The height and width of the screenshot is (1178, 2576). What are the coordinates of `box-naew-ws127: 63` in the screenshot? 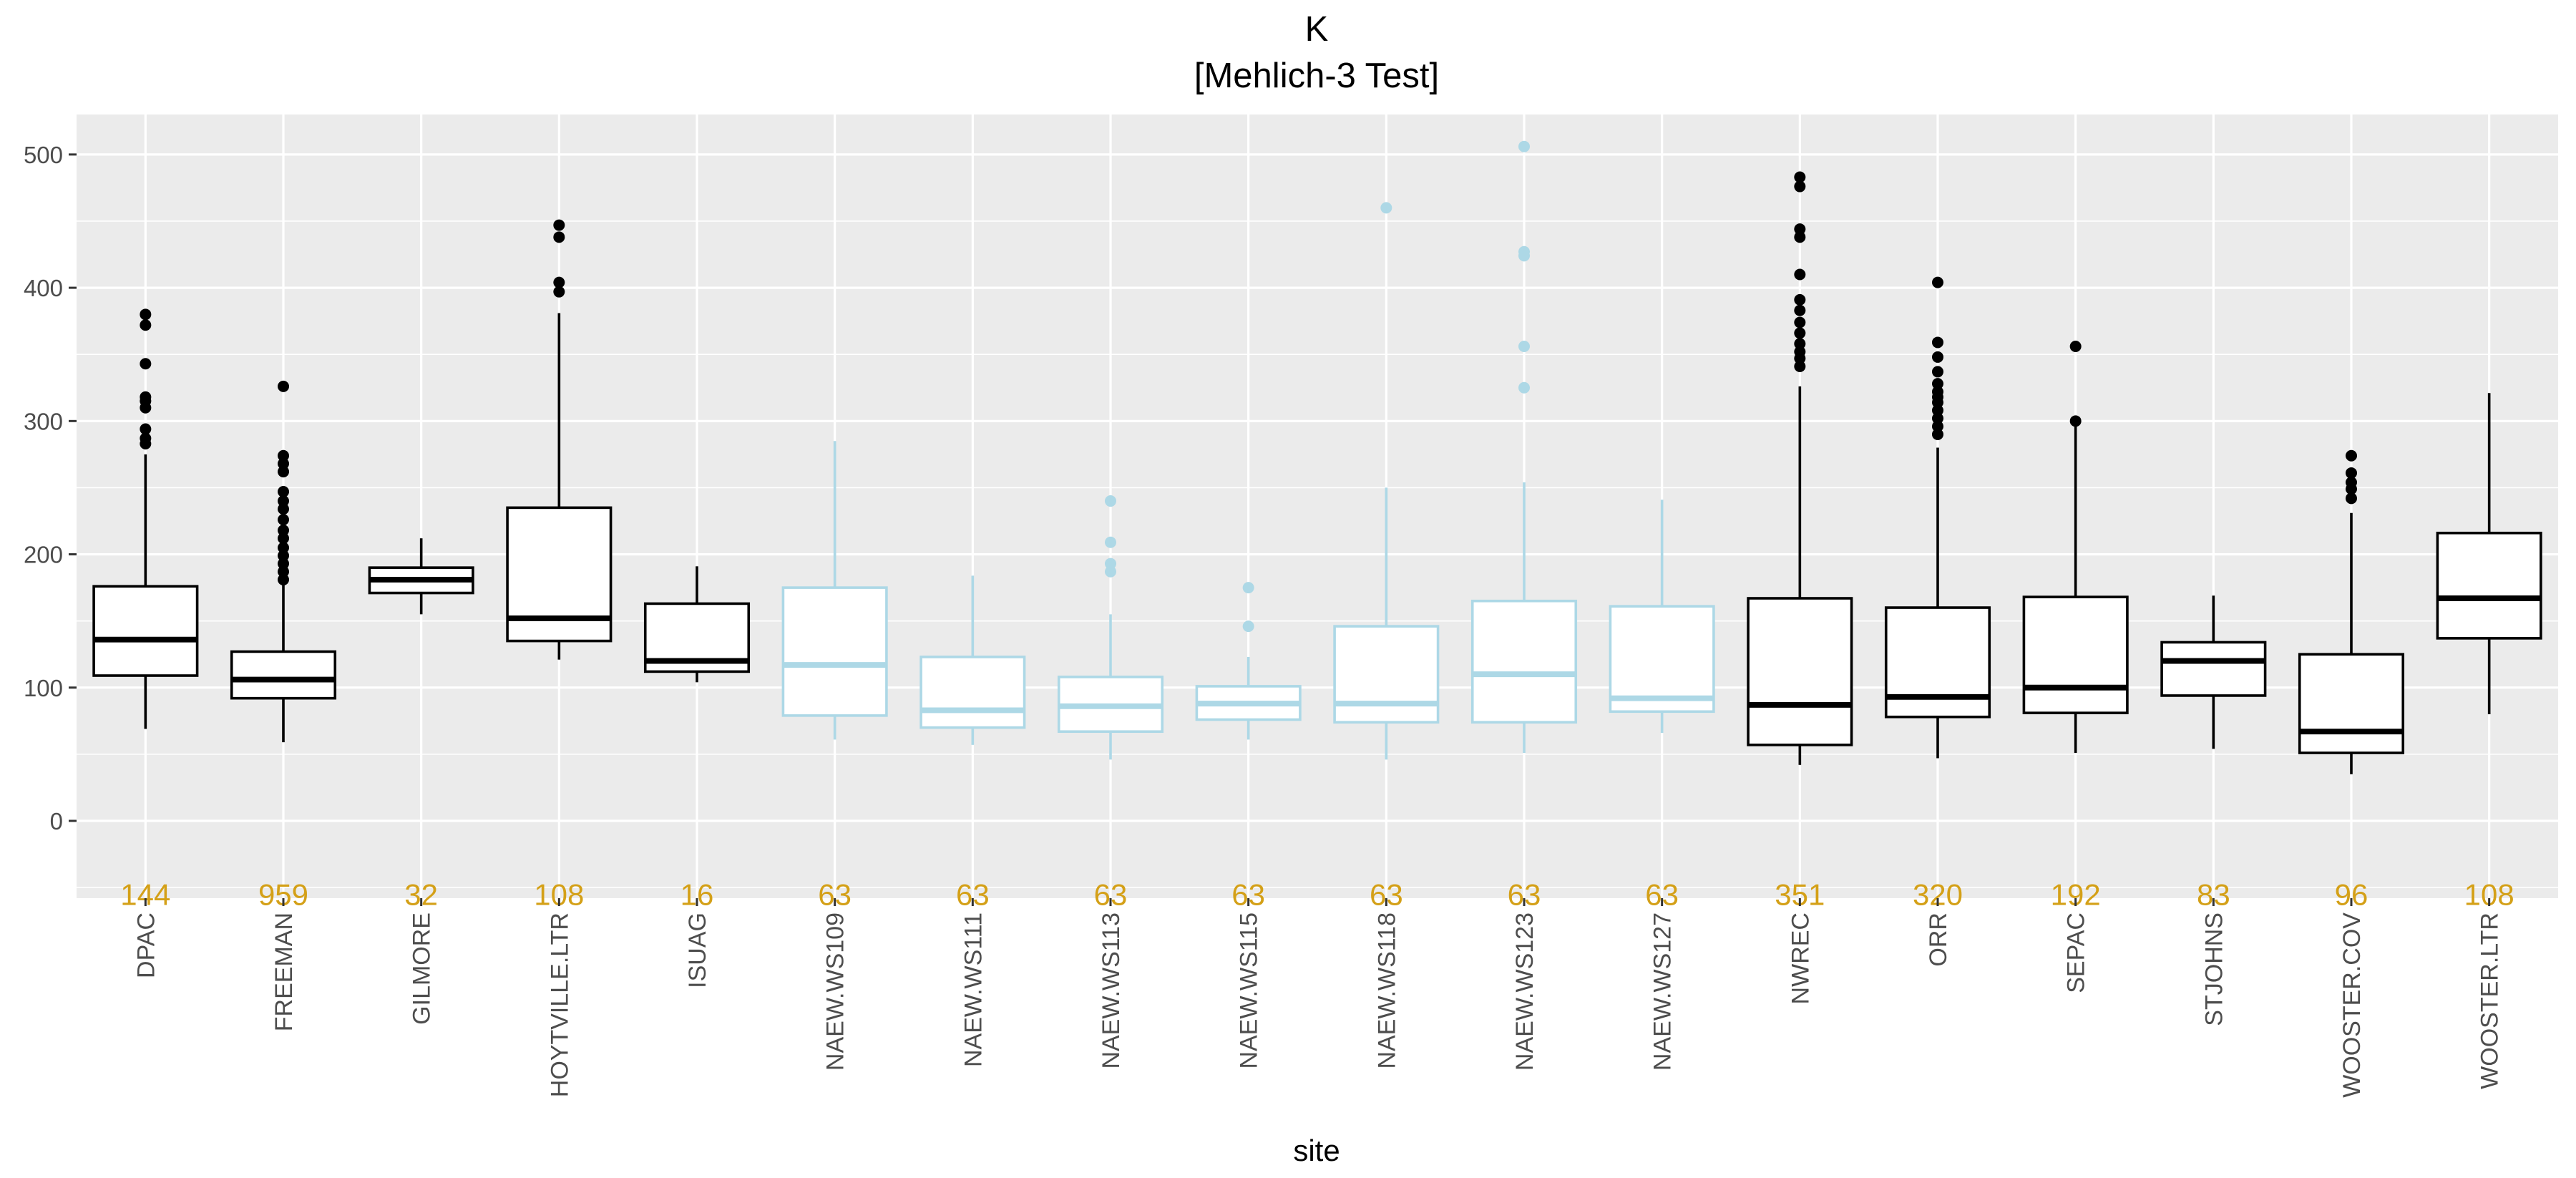 It's located at (1662, 705).